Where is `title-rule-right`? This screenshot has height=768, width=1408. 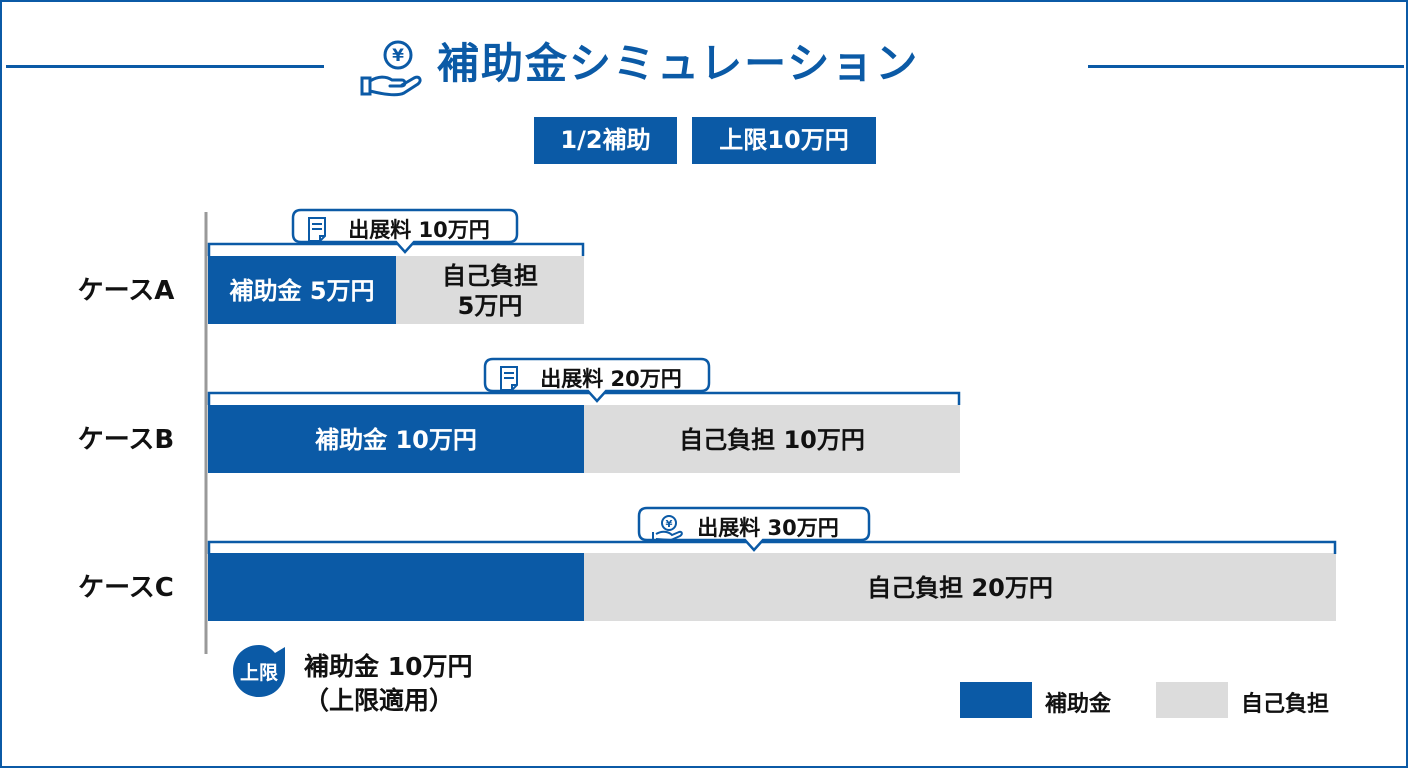 title-rule-right is located at coordinates (1246, 66).